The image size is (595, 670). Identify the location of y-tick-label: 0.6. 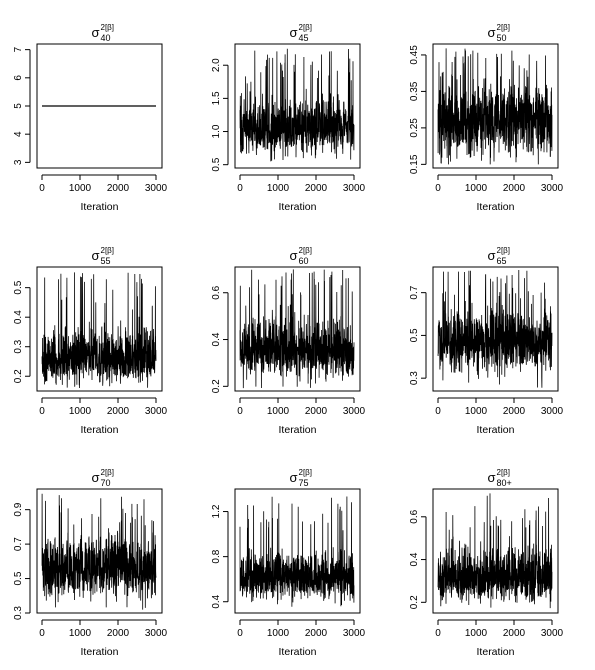
(414, 516).